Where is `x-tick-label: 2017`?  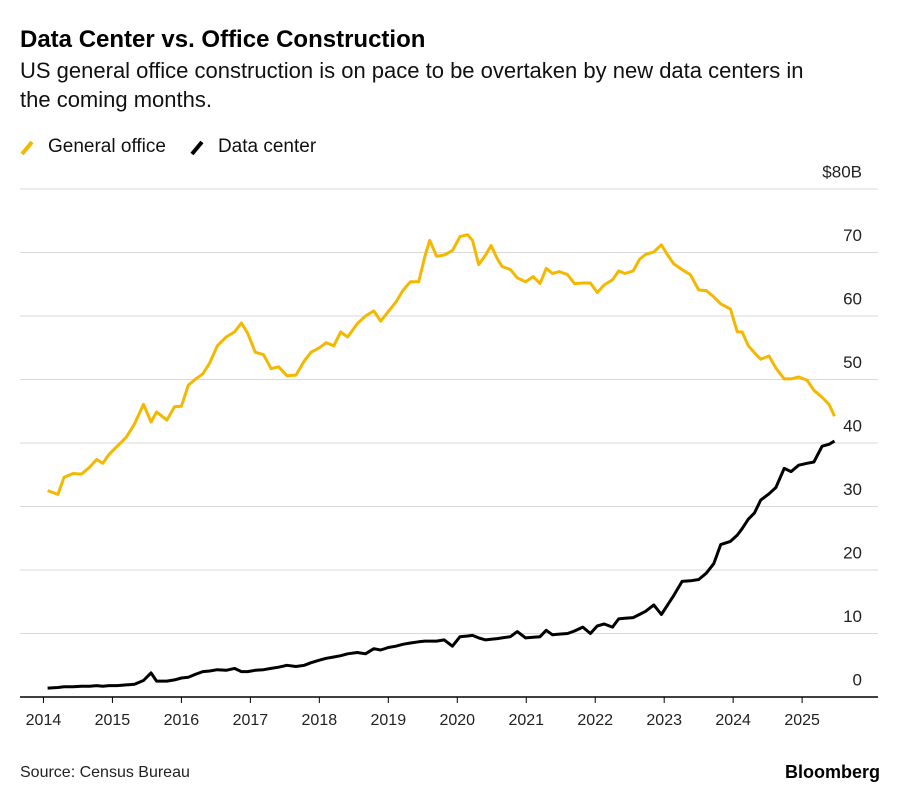
x-tick-label: 2017 is located at coordinates (251, 720).